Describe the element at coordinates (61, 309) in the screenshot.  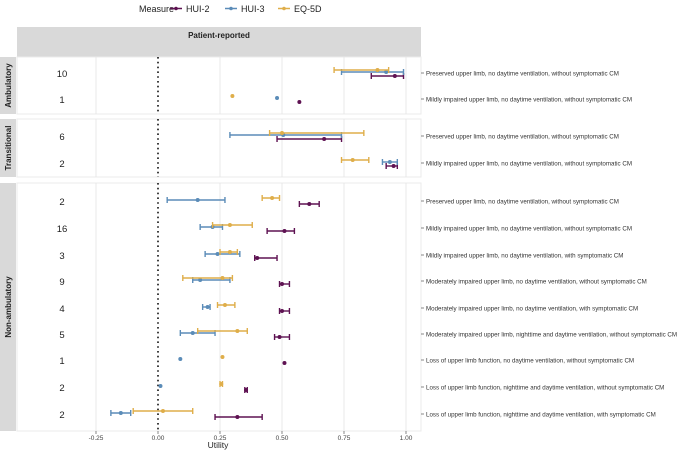
I see `sample-size-label: 4` at that location.